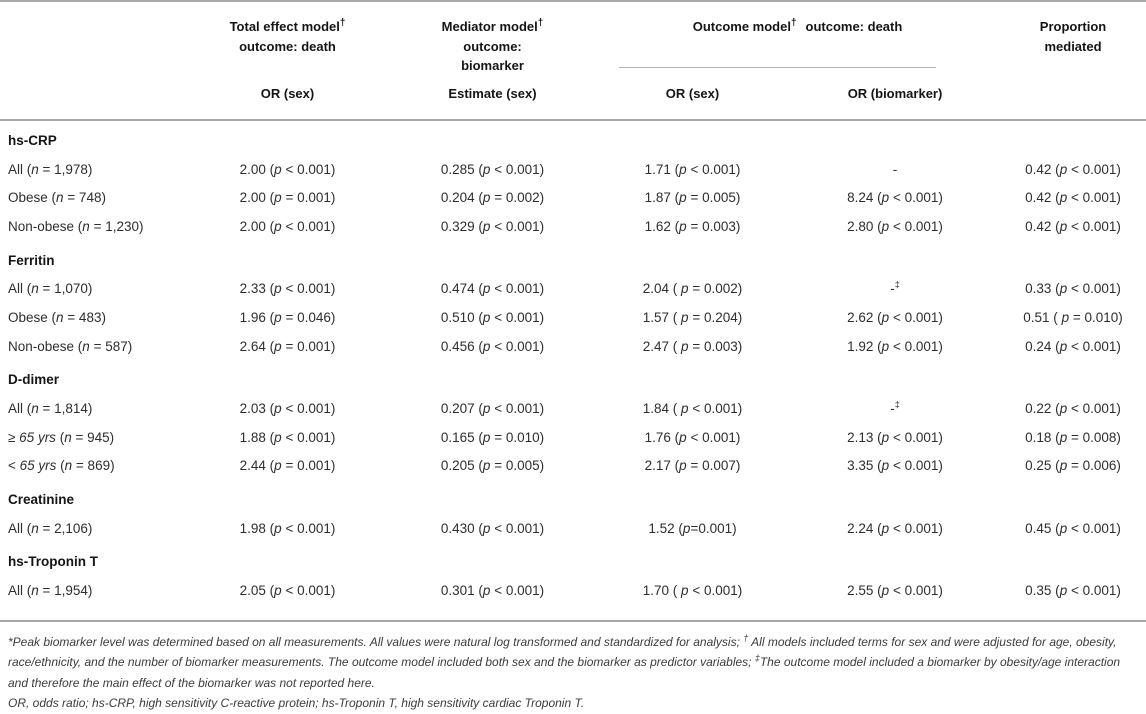 This screenshot has height=714, width=1146. Describe the element at coordinates (61, 466) in the screenshot. I see `row-label: < 65 yrs (n = 869)` at that location.